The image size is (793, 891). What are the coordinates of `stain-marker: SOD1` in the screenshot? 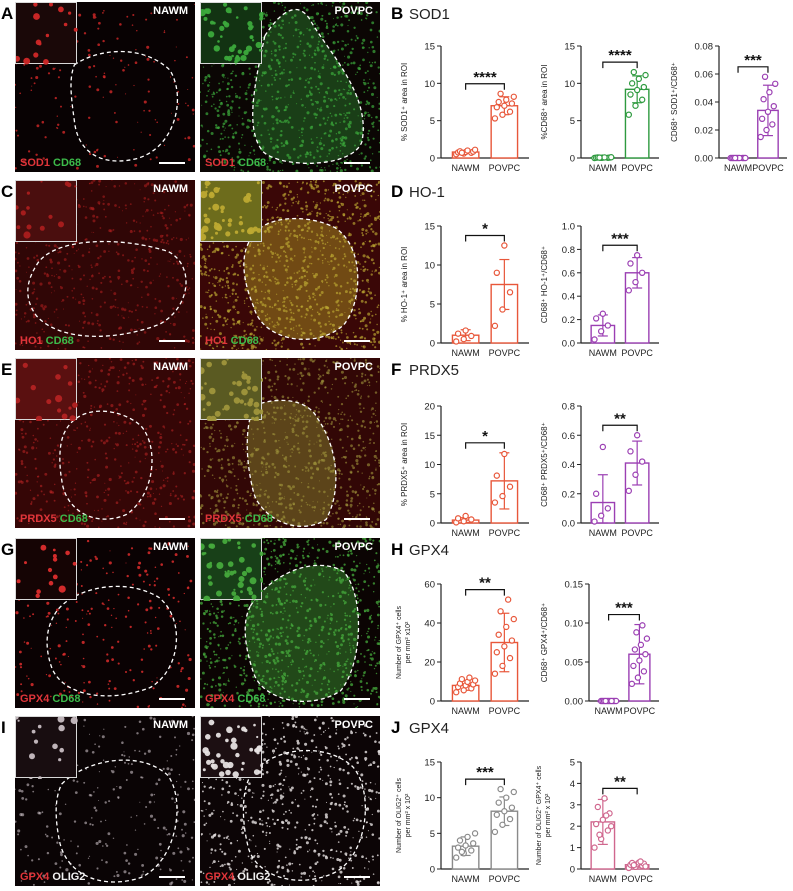 It's located at (220, 163).